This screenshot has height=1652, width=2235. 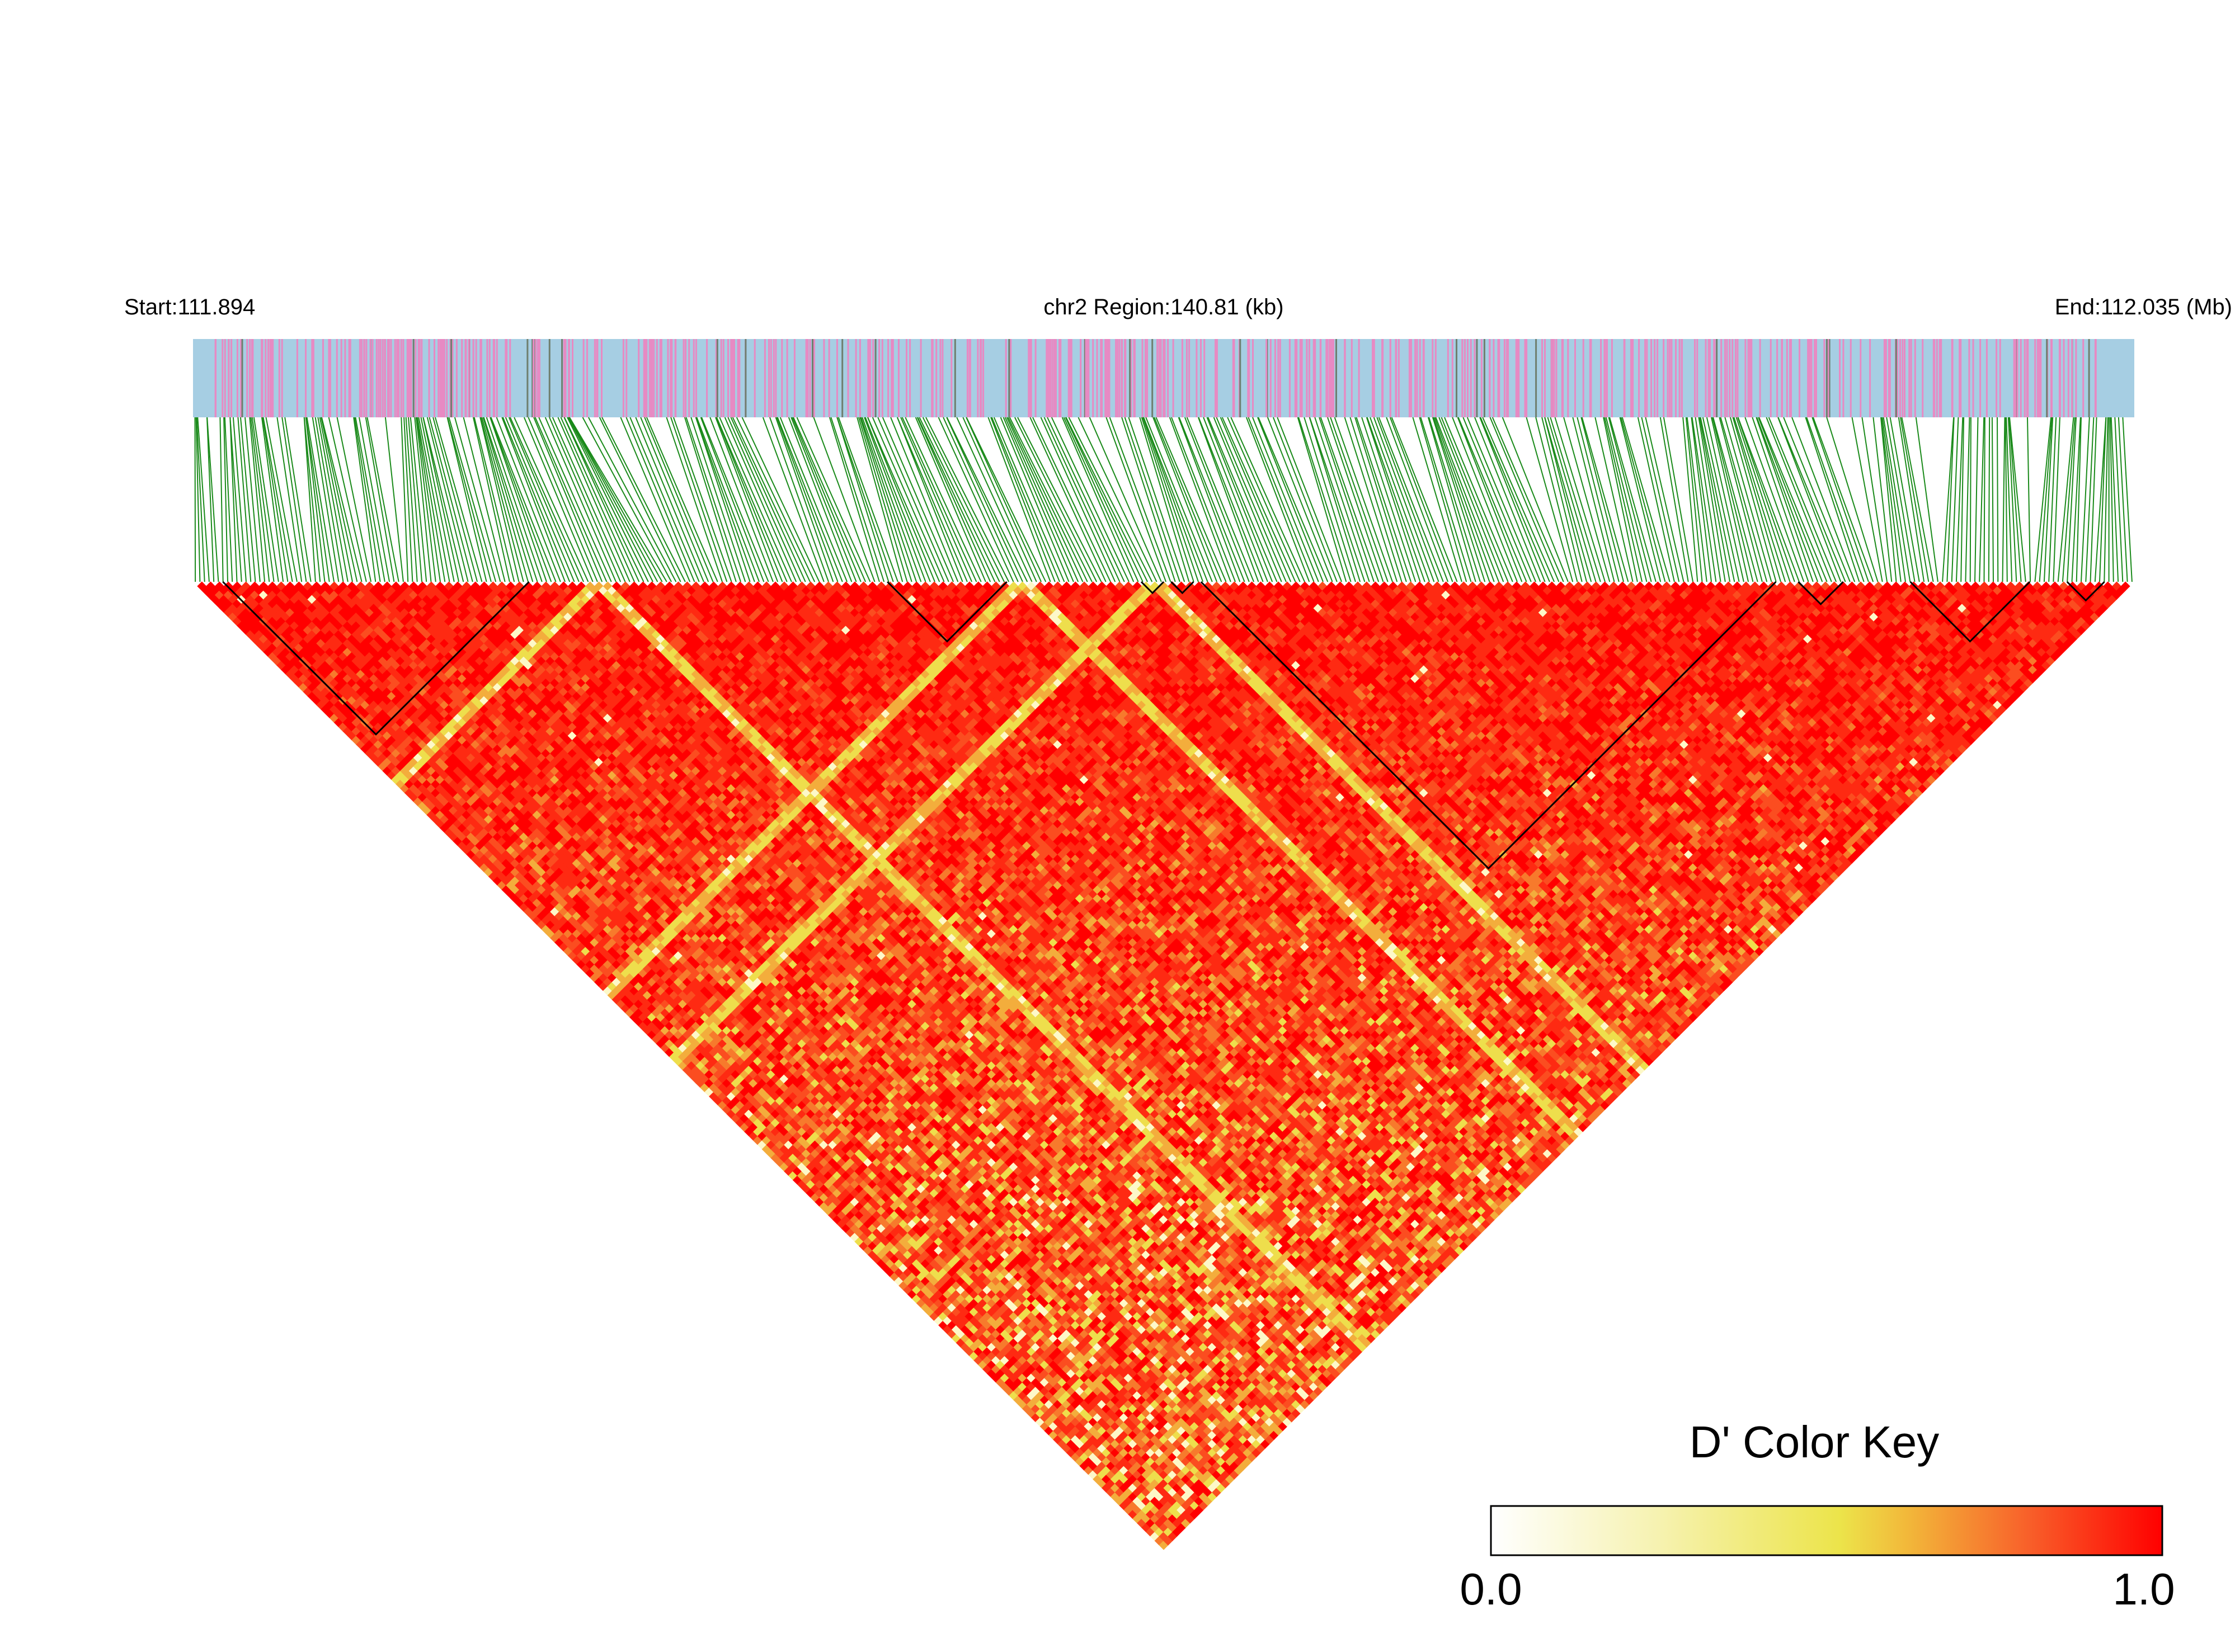 I want to click on region-label: chr2 Region:140.81 (kb), so click(x=1163, y=307).